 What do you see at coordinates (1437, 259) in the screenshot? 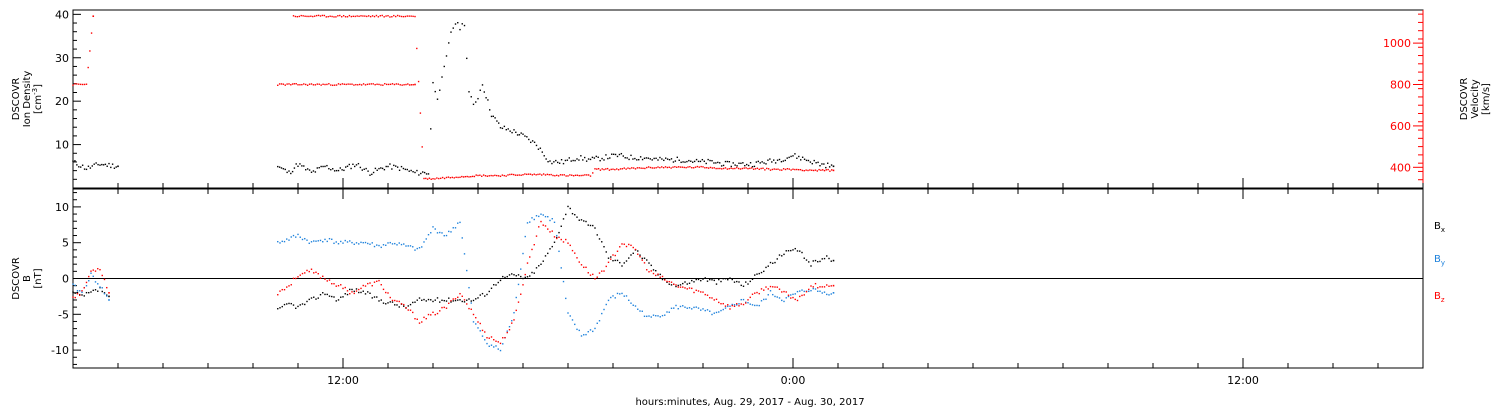
I see `legend-name: B` at bounding box center [1437, 259].